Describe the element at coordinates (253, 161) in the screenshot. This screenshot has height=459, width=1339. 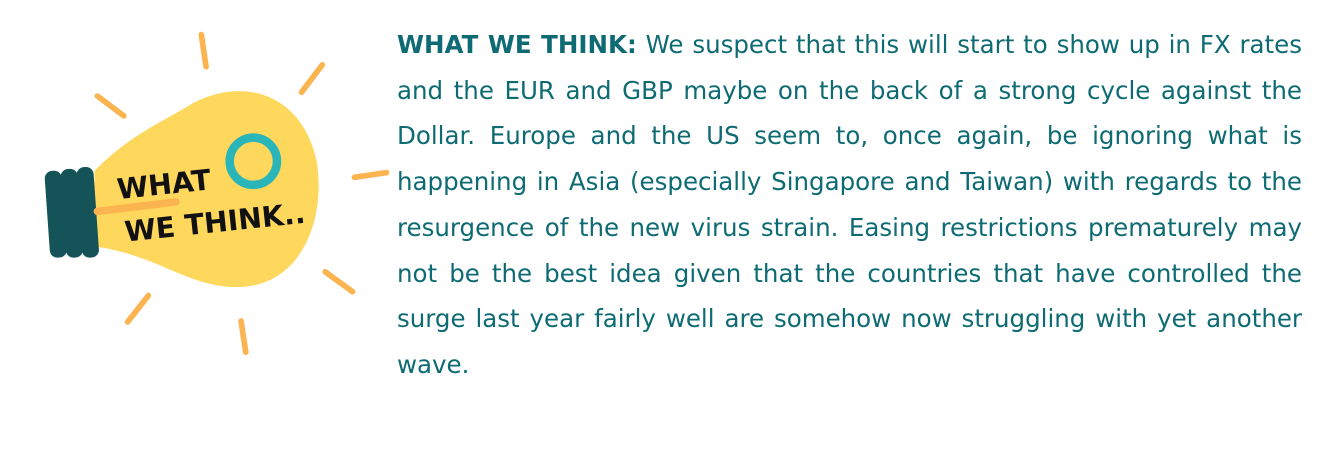
I see `logo-ring-icon` at that location.